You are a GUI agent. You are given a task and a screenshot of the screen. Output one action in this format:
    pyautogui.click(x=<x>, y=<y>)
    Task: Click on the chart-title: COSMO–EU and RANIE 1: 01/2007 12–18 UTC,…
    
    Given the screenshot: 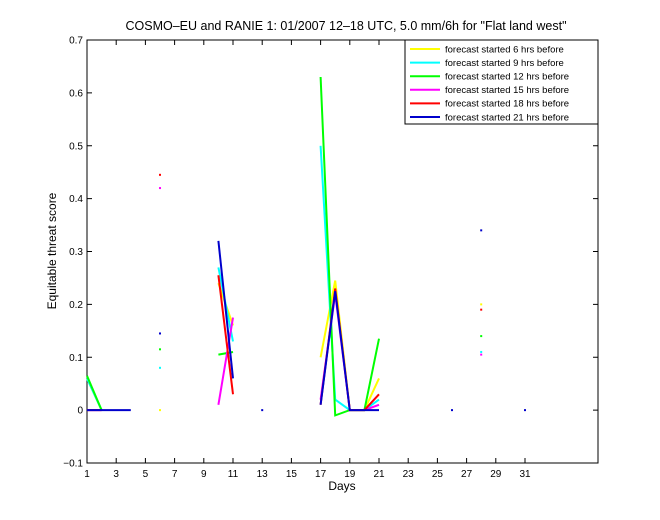 What is the action you would take?
    pyautogui.click(x=345, y=26)
    